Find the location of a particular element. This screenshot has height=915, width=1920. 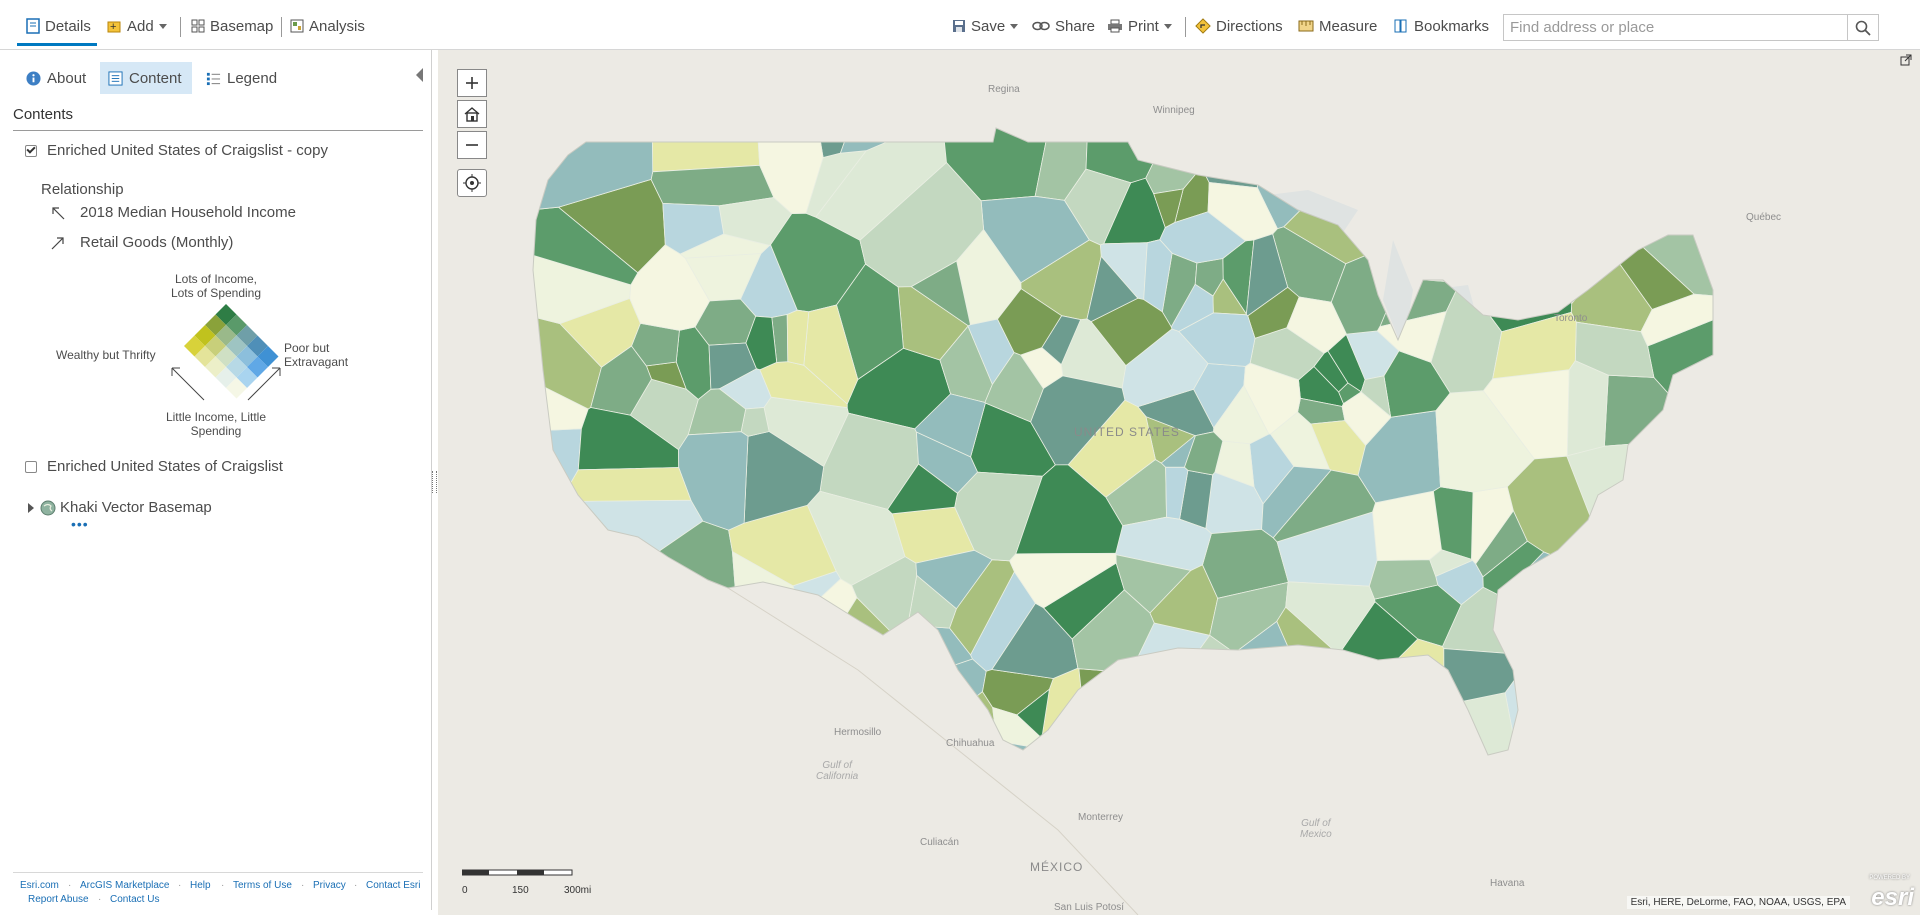

map-label-havana: Havana is located at coordinates (1507, 883).